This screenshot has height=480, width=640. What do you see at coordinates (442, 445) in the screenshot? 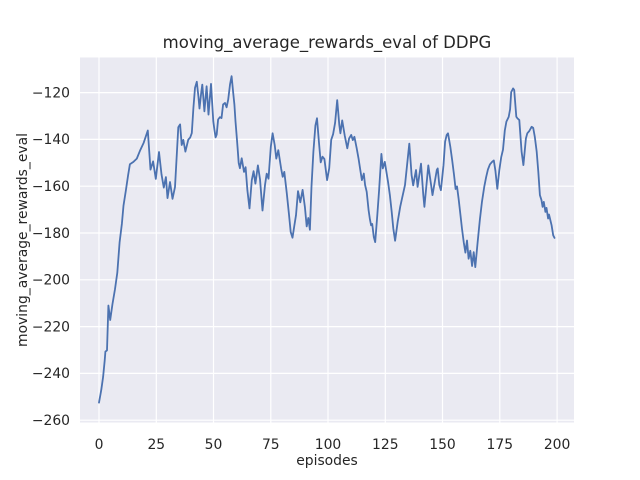
I see `x-tick-label: 150` at bounding box center [442, 445].